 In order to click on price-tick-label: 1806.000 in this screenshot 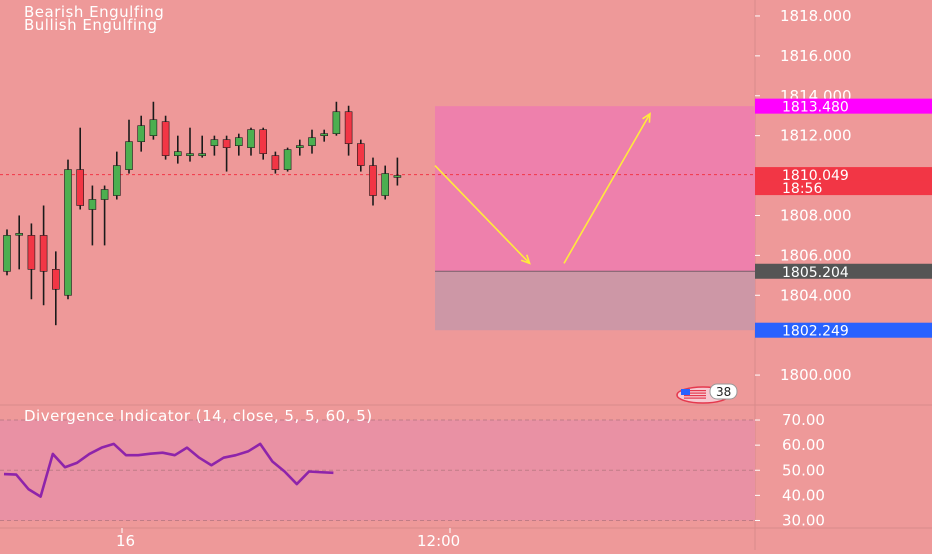, I will do `click(816, 255)`.